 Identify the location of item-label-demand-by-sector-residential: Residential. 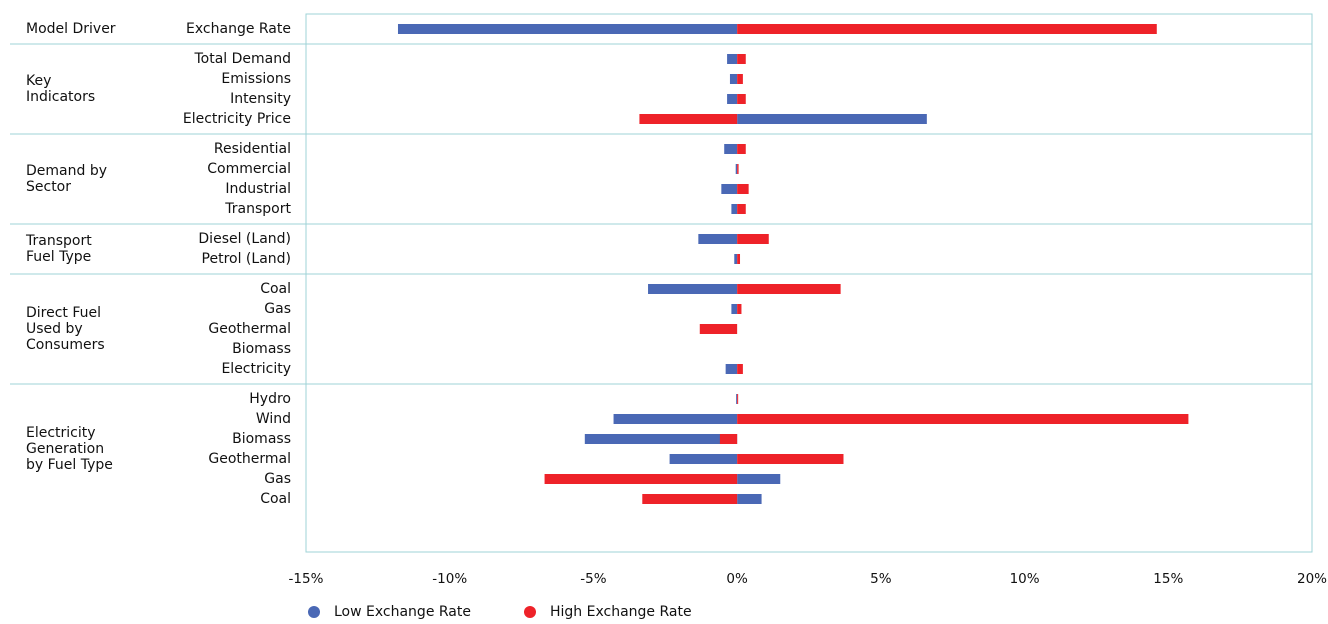
(252, 149).